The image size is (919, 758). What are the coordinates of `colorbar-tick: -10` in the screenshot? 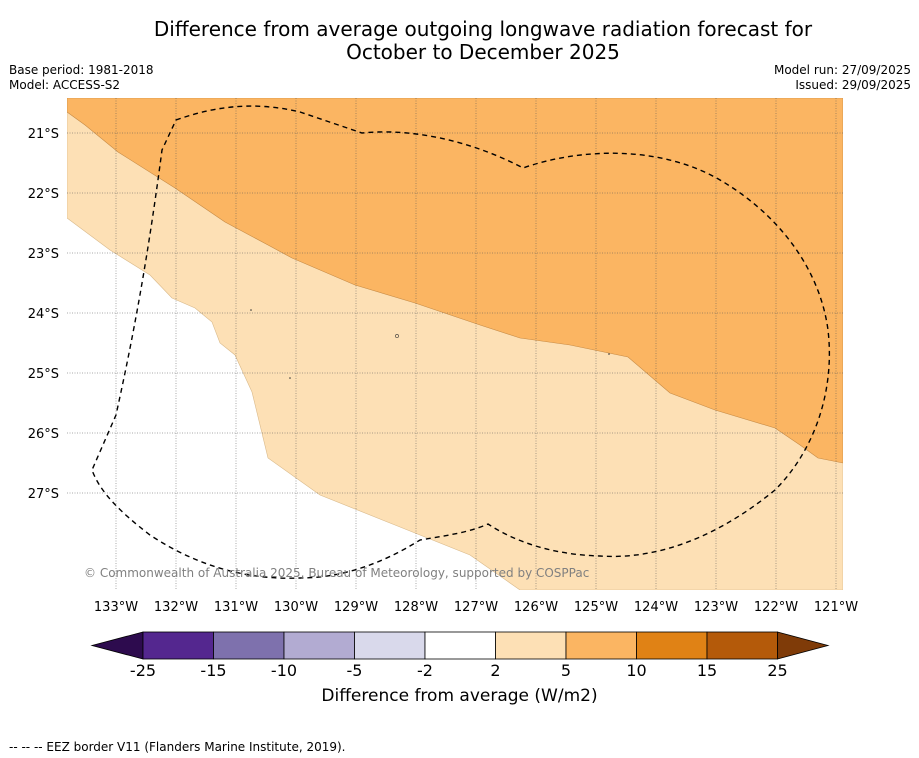 It's located at (284, 670).